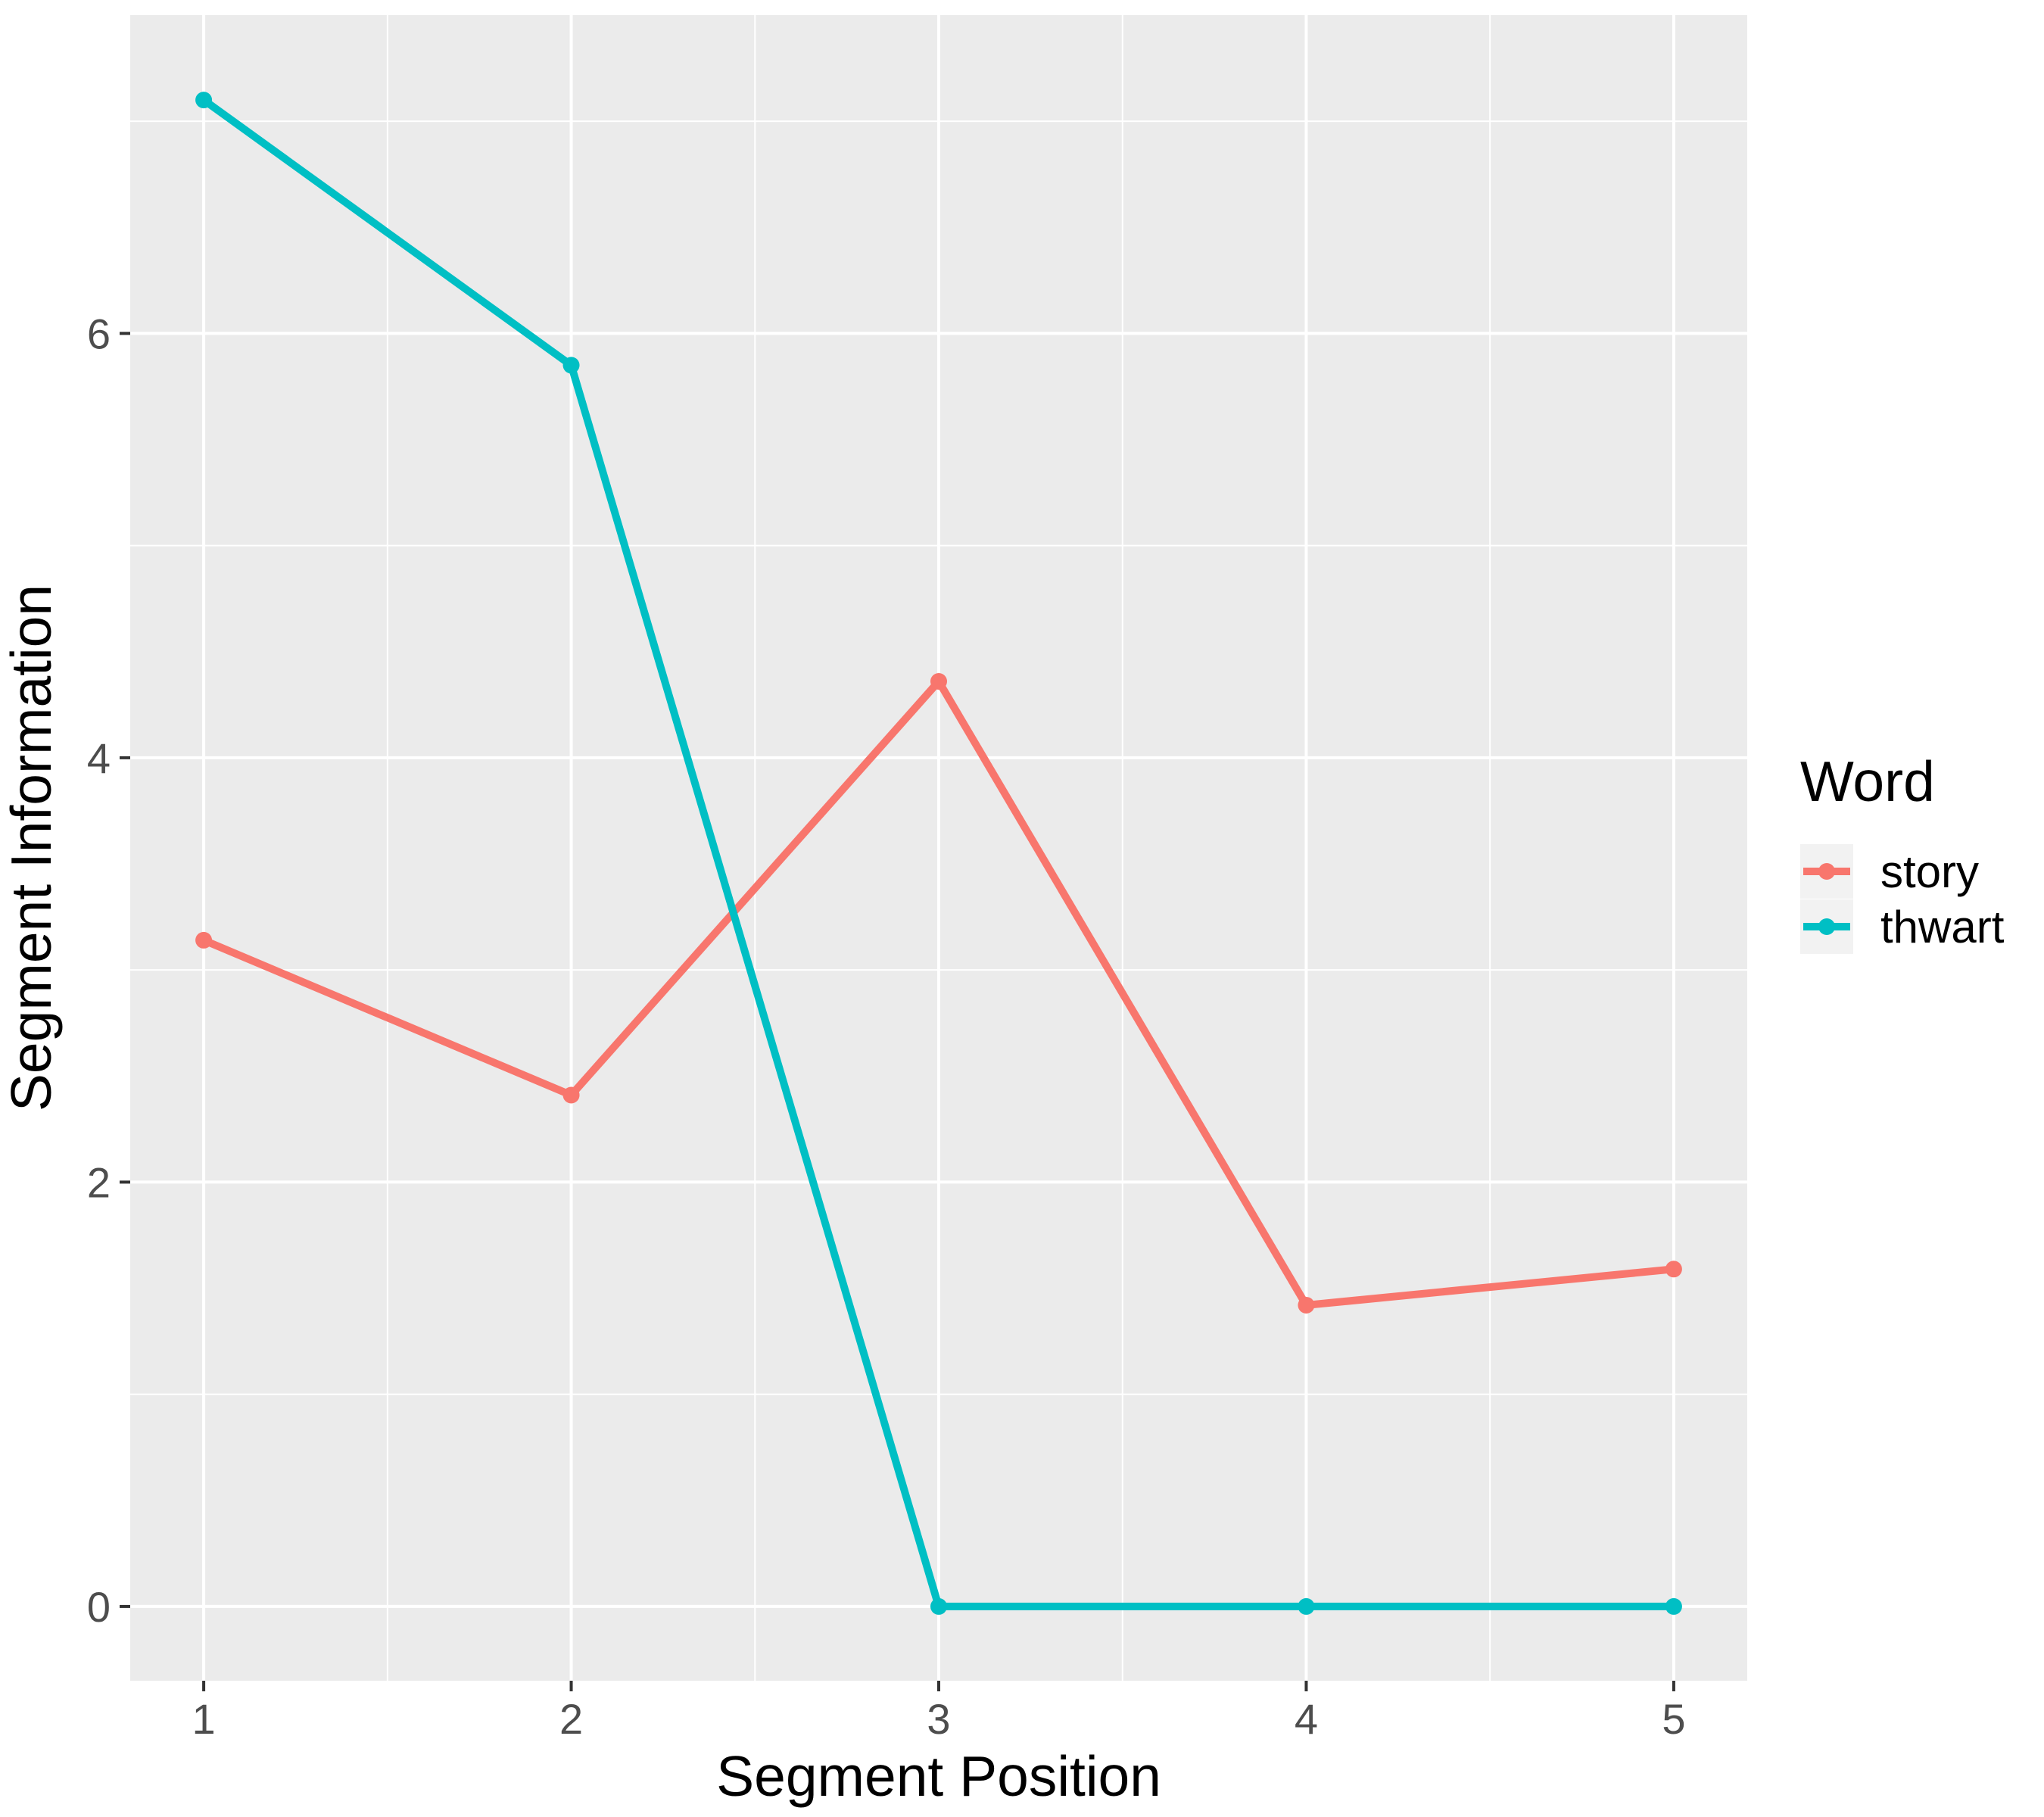 This screenshot has height=1817, width=2044. I want to click on x-axis-title: Segment Position, so click(938, 1776).